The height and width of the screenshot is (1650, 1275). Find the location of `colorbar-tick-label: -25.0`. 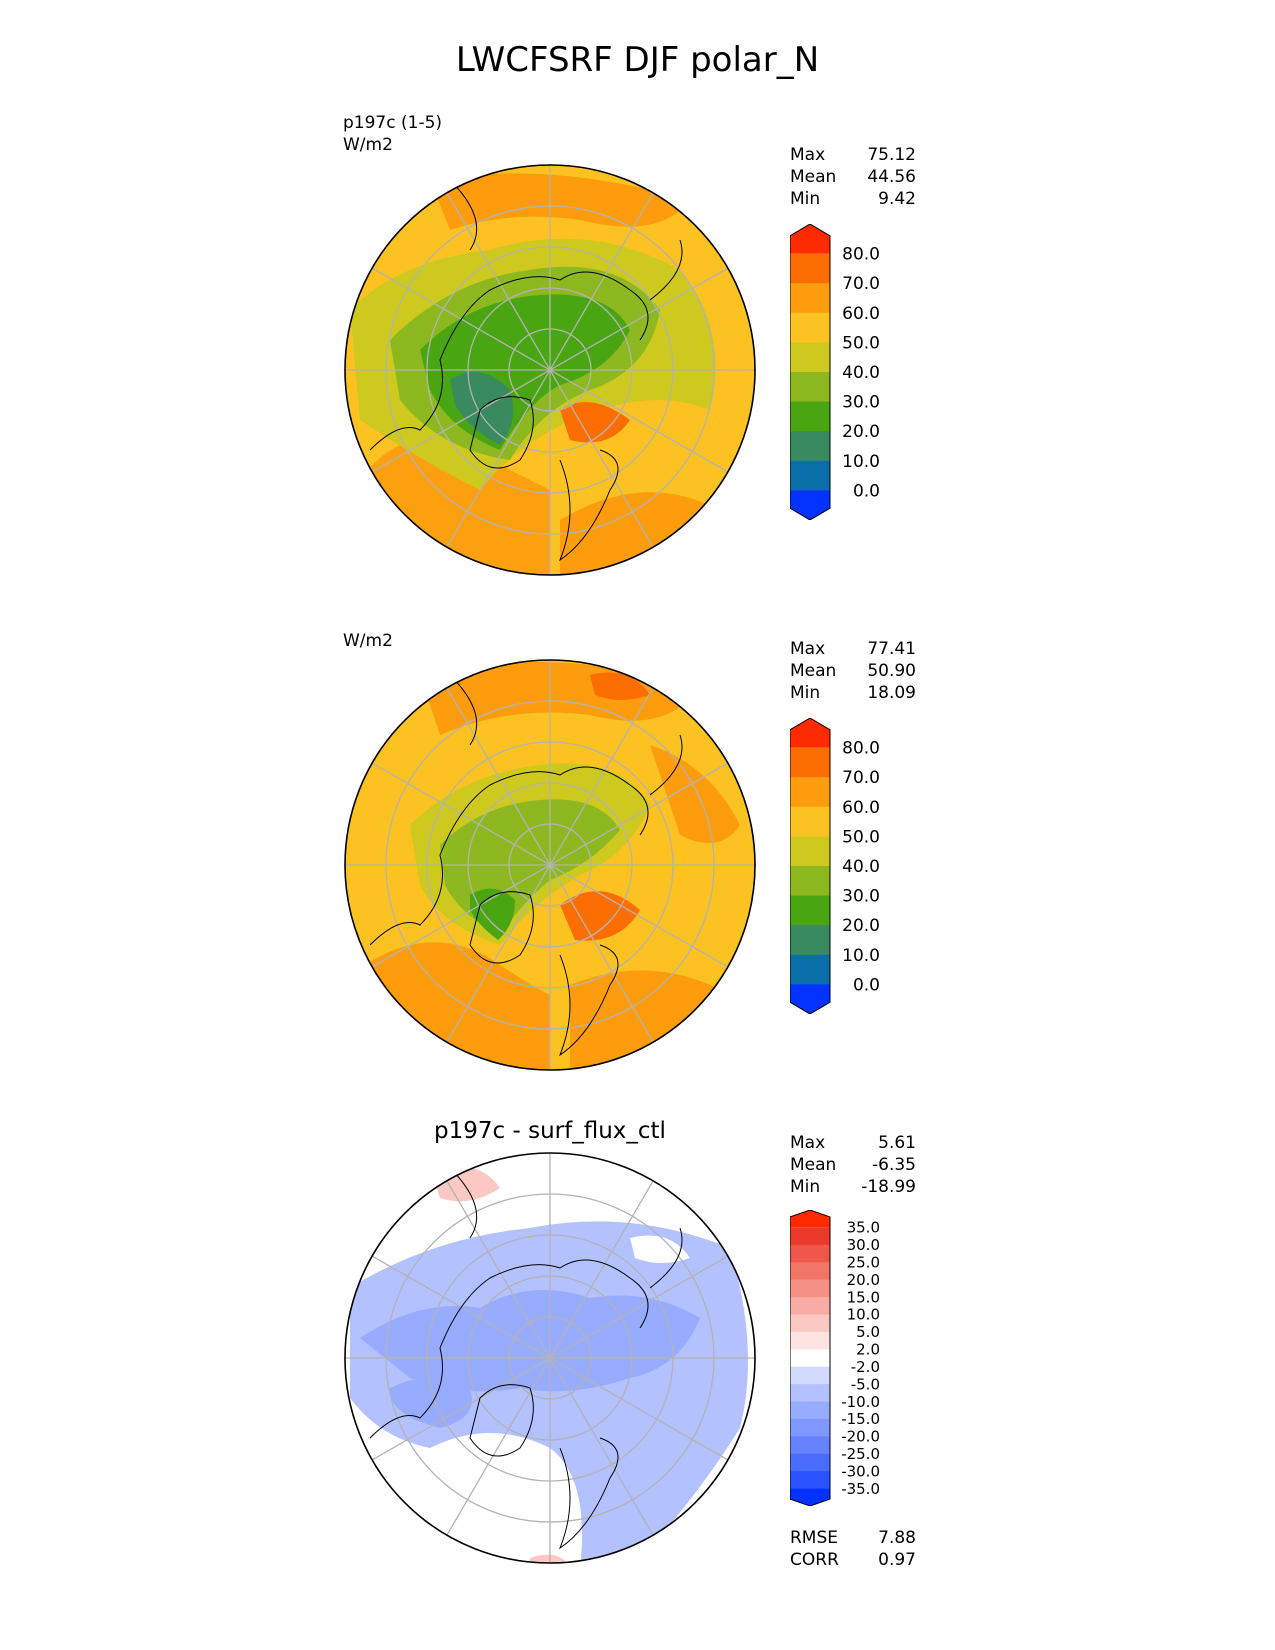

colorbar-tick-label: -25.0 is located at coordinates (860, 1454).